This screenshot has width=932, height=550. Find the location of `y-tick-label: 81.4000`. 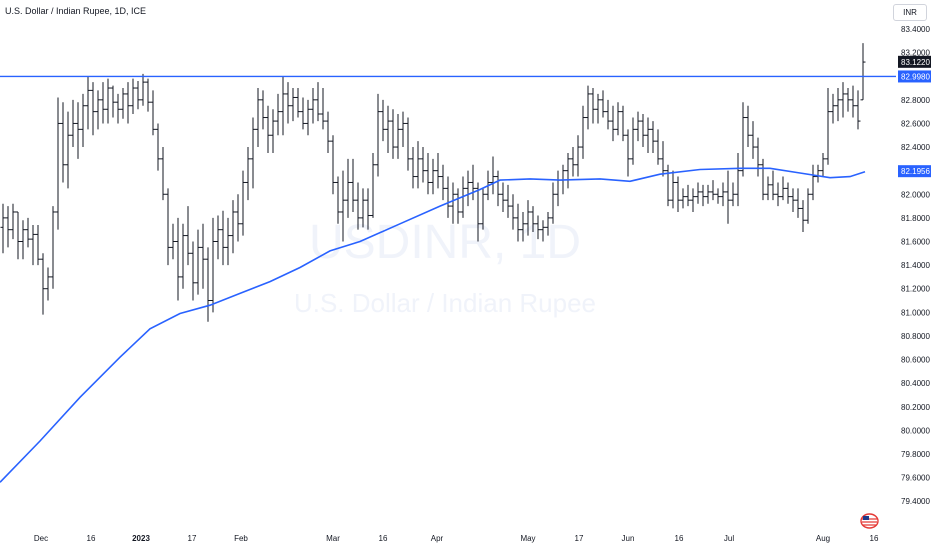

y-tick-label: 81.4000 is located at coordinates (915, 265).